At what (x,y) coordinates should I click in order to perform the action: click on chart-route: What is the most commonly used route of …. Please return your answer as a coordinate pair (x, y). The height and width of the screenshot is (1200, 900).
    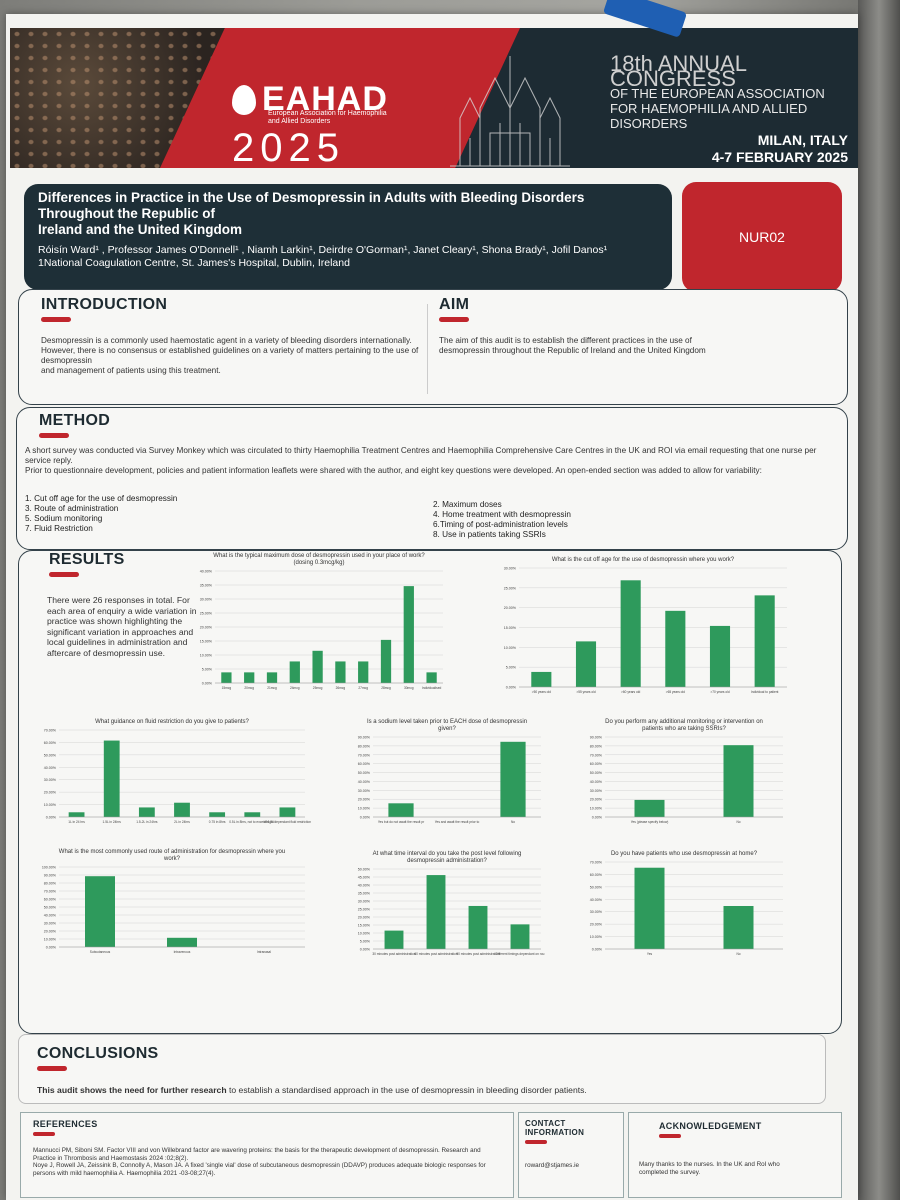
    Looking at the image, I should click on (172, 908).